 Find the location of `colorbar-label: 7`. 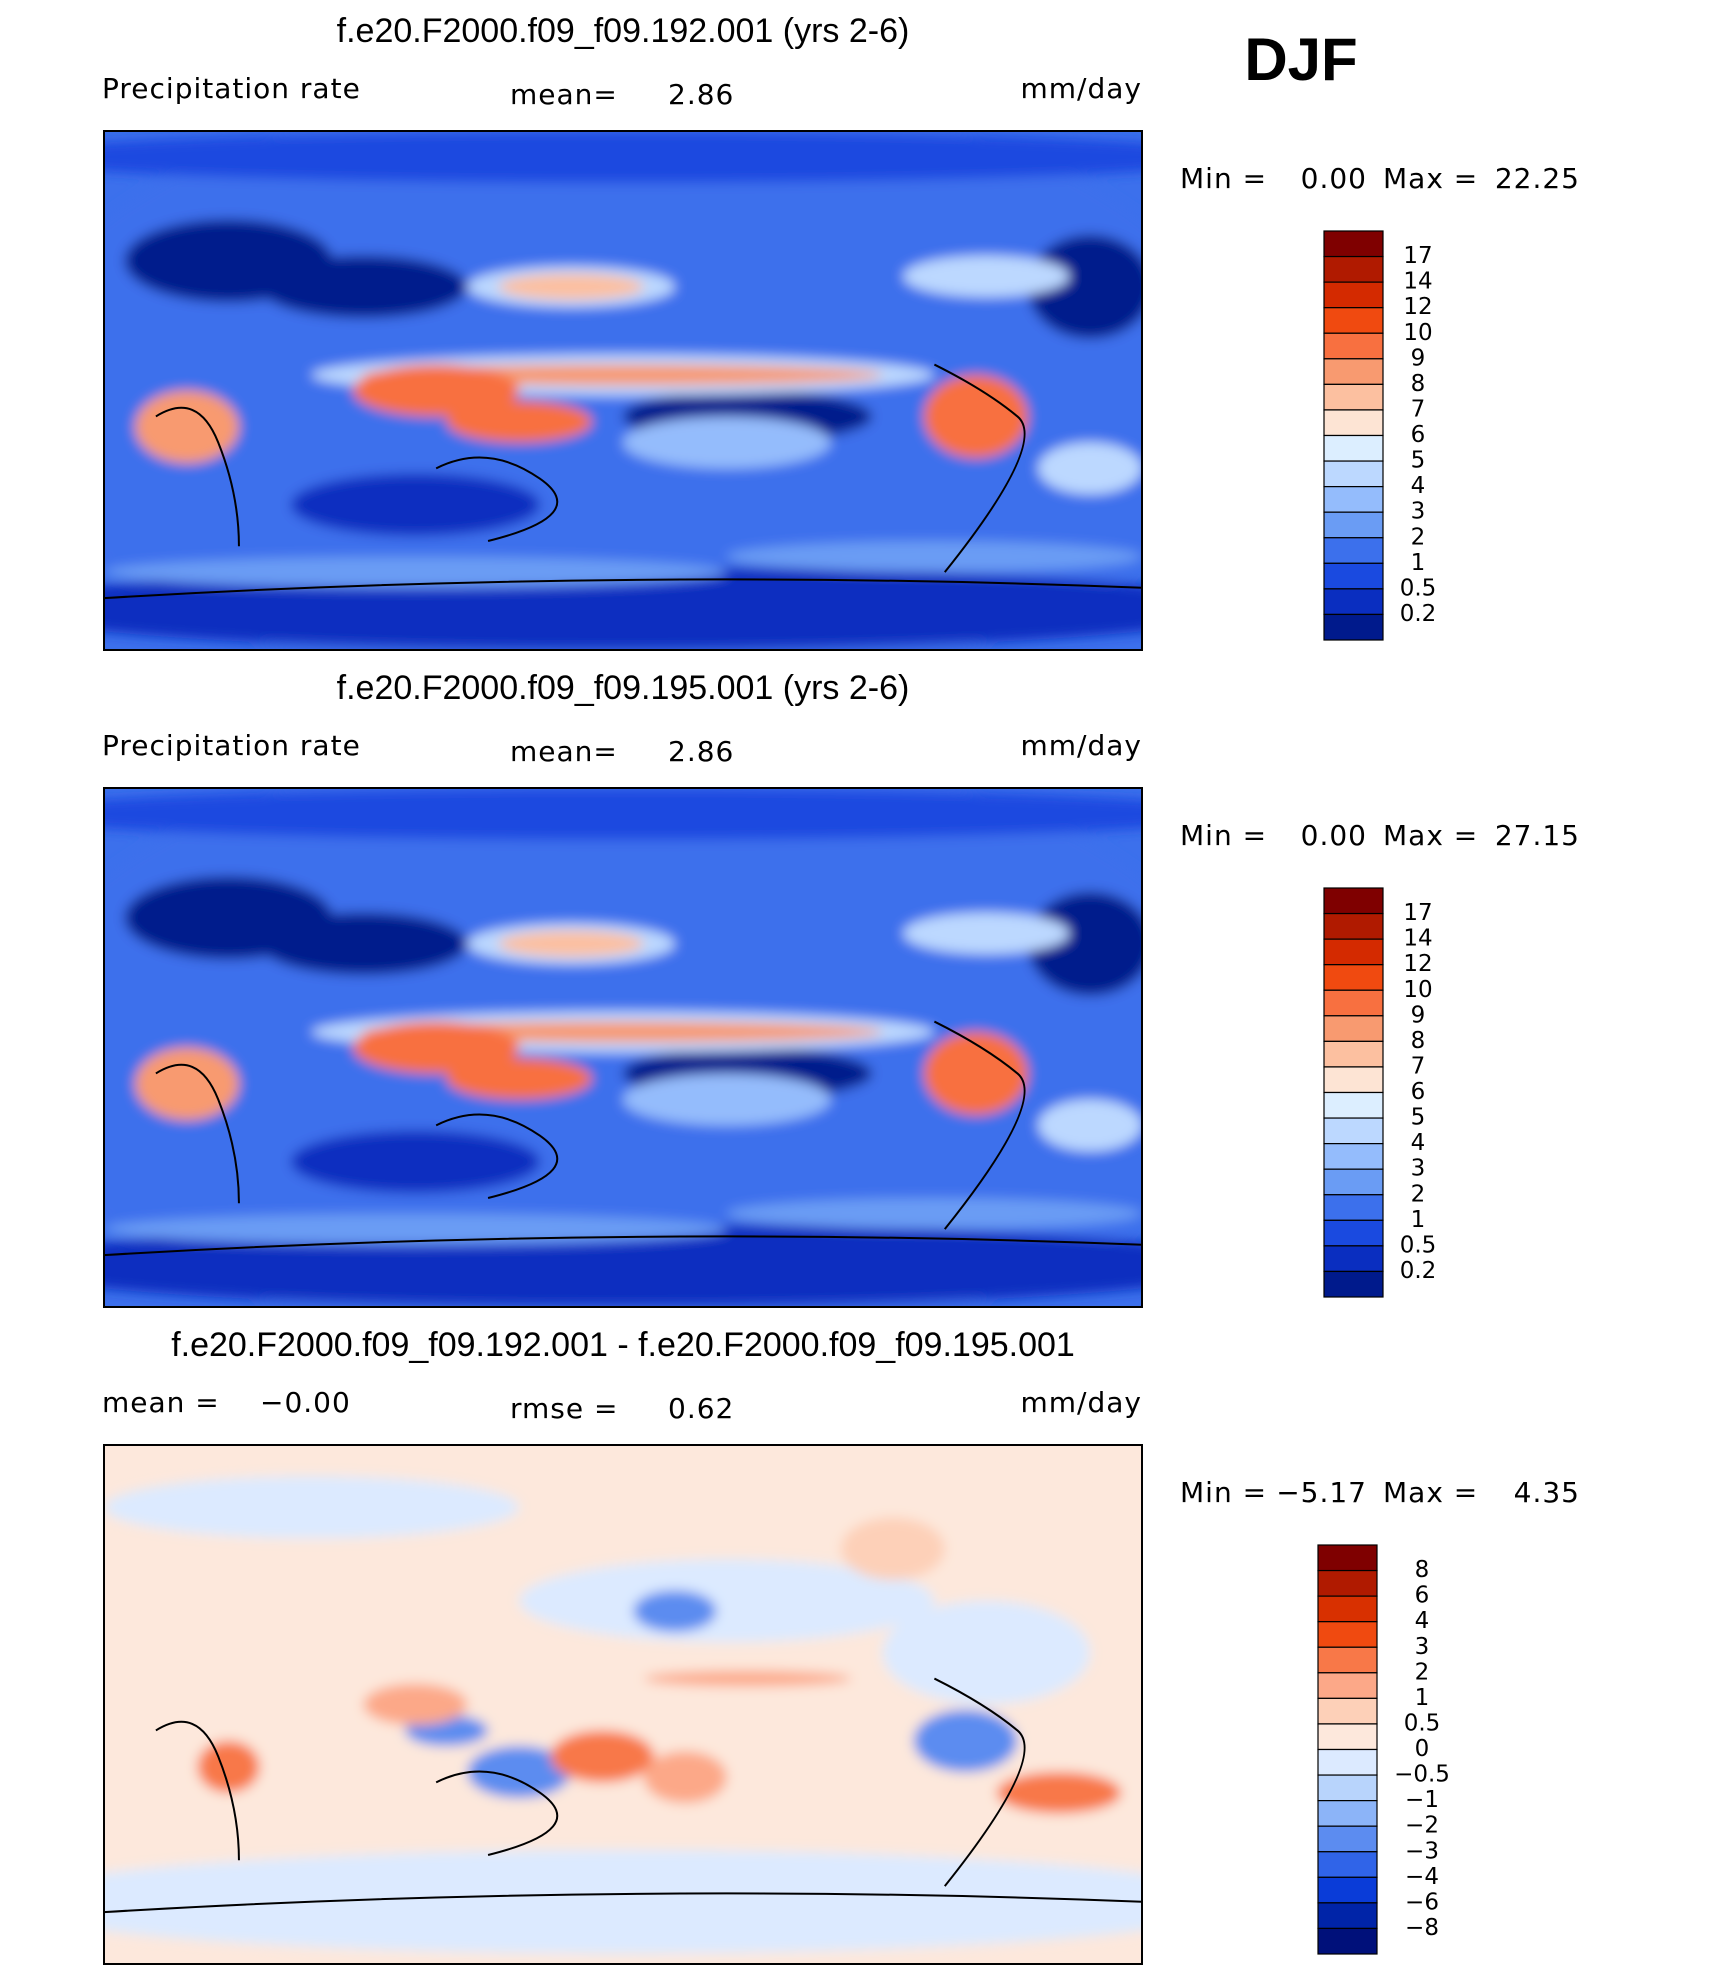

colorbar-label: 7 is located at coordinates (1418, 1066).